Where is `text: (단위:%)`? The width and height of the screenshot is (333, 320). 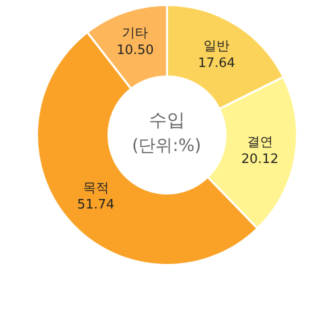
text: (단위:%) is located at coordinates (167, 146).